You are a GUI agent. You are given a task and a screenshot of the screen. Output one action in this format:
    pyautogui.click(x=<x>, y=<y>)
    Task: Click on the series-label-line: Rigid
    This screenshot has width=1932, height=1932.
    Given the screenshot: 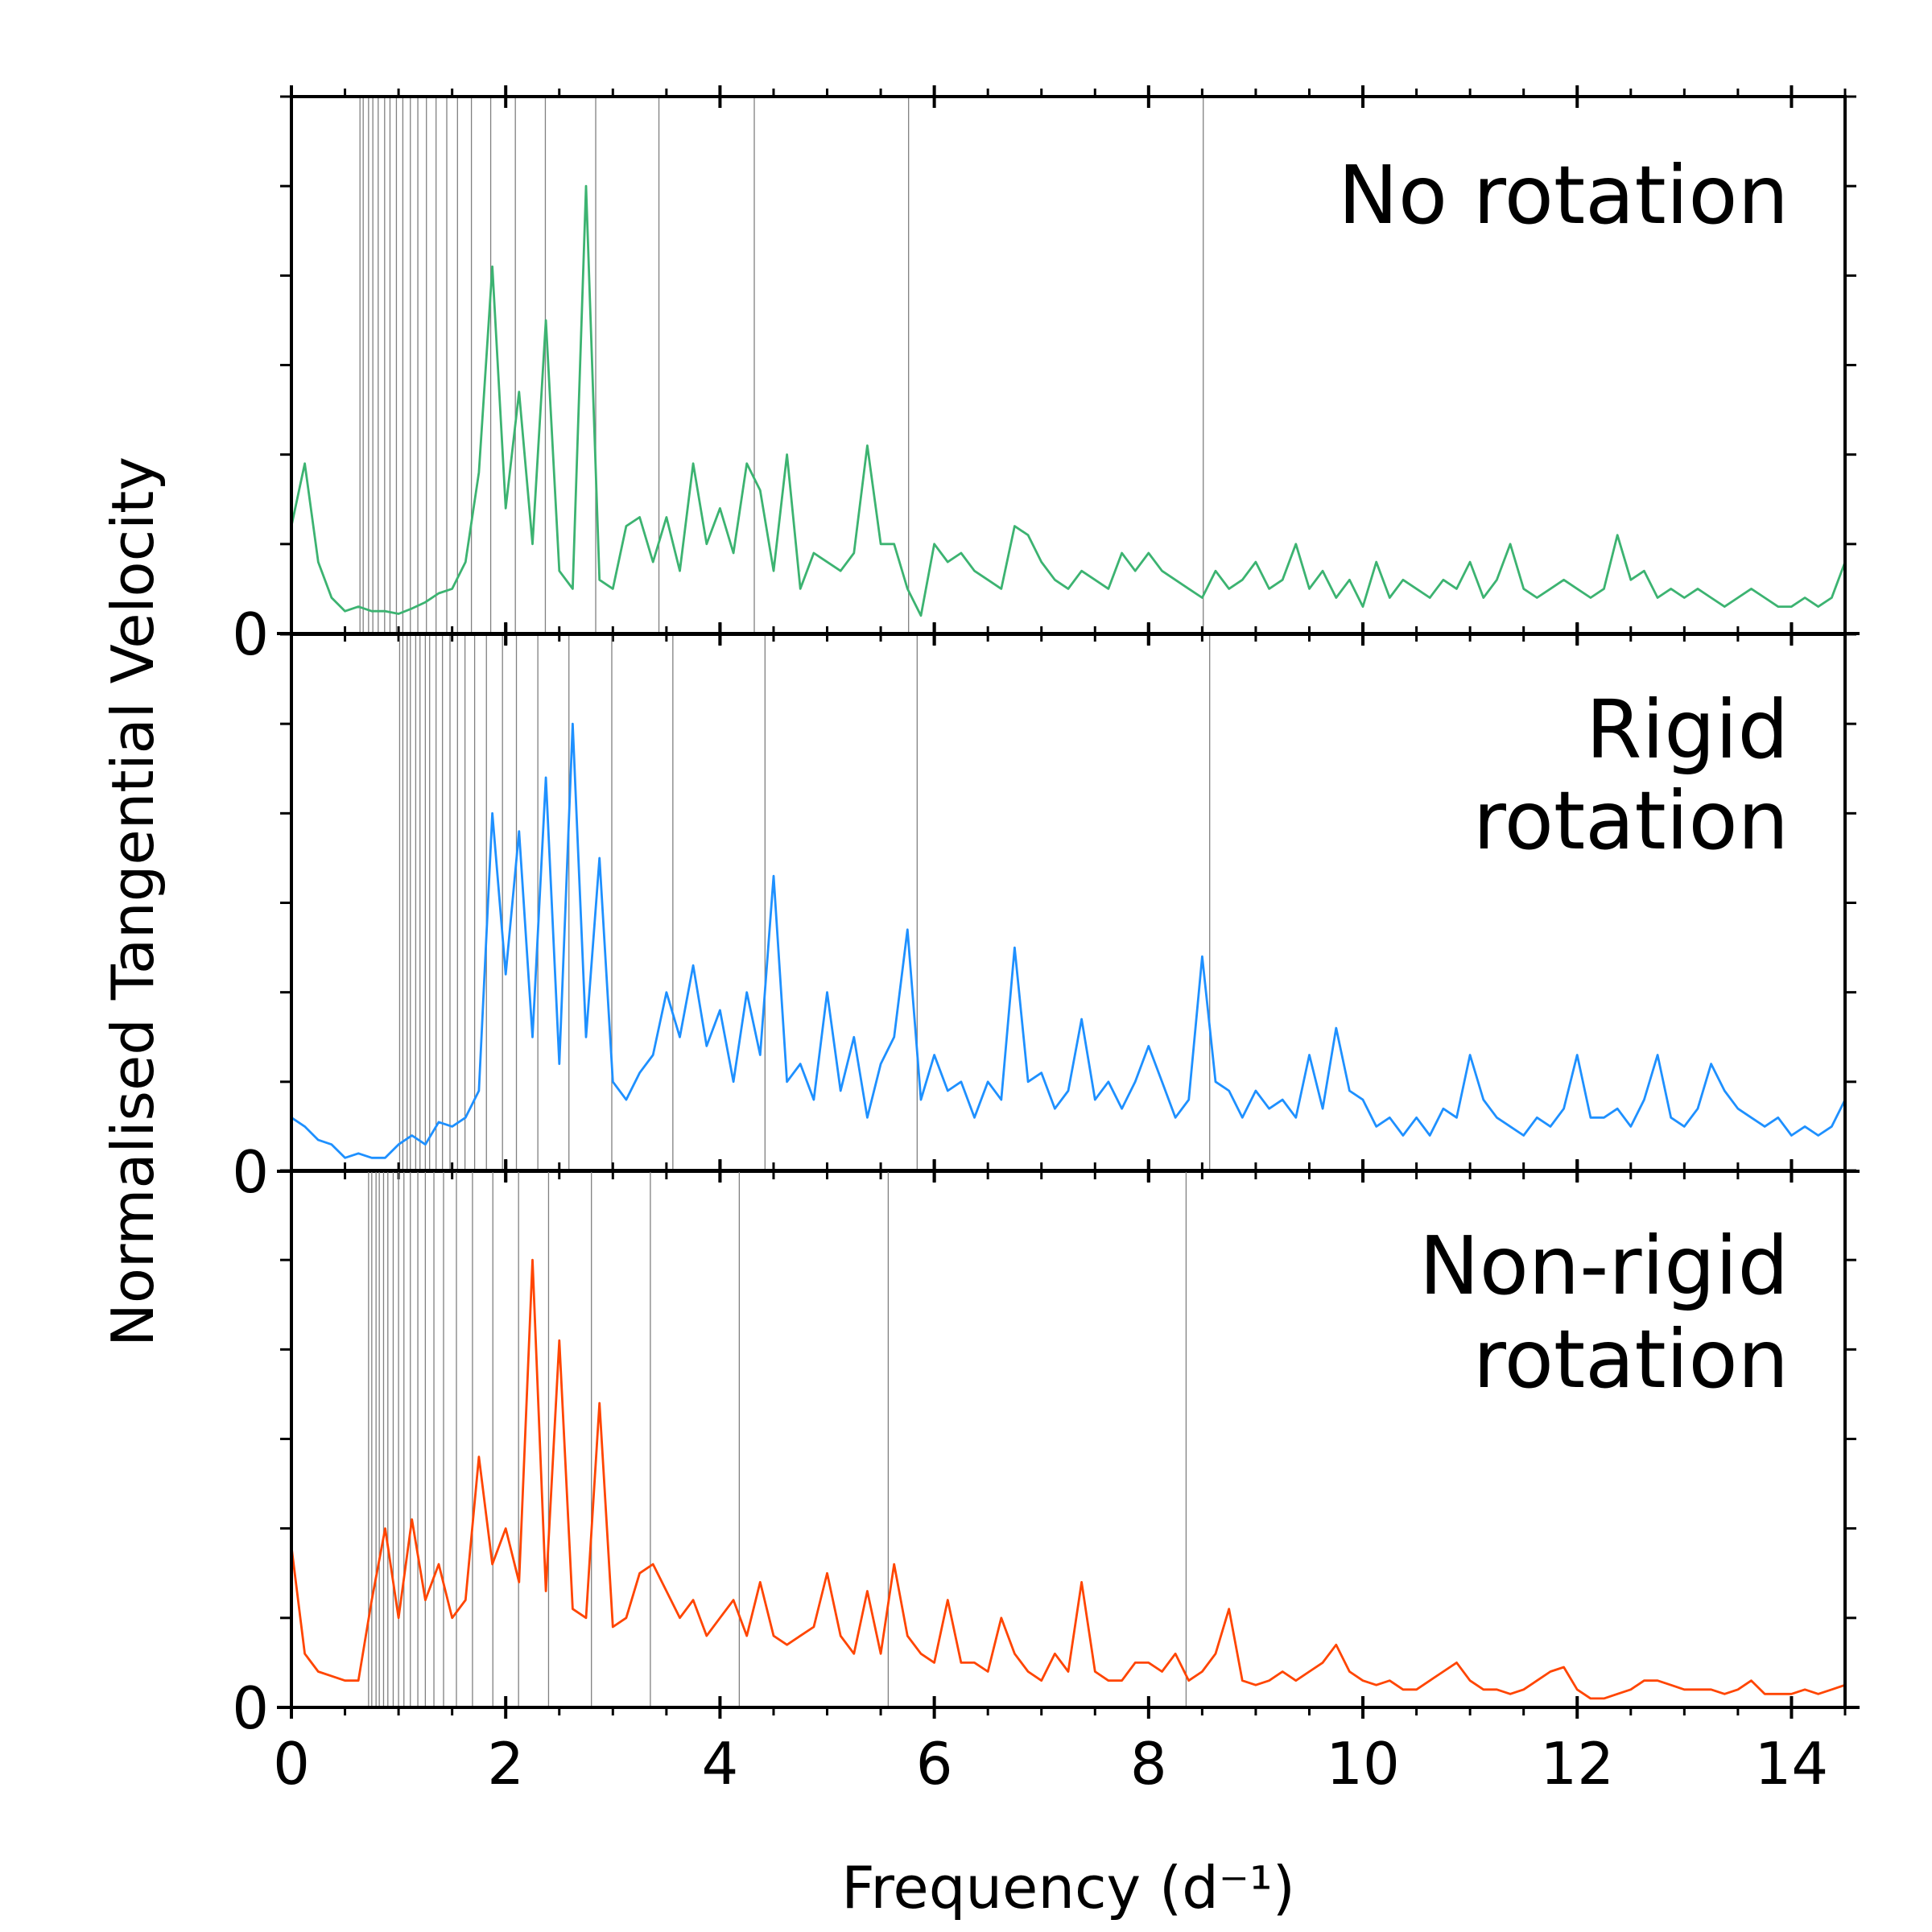 What is the action you would take?
    pyautogui.click(x=1688, y=730)
    